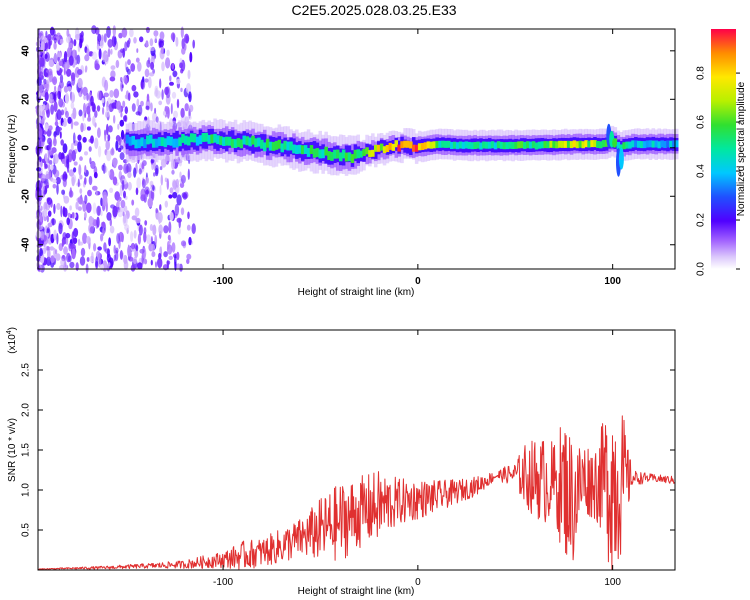 The width and height of the screenshot is (750, 600). What do you see at coordinates (26, 410) in the screenshot?
I see `y-tick-label: 2.0` at bounding box center [26, 410].